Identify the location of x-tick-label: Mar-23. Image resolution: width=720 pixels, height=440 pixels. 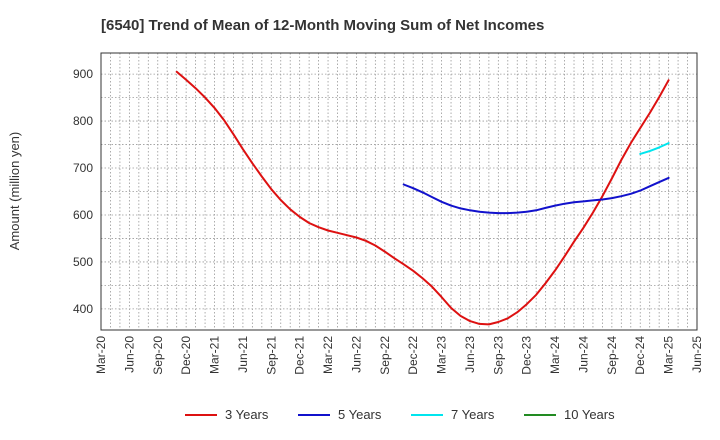
(442, 355).